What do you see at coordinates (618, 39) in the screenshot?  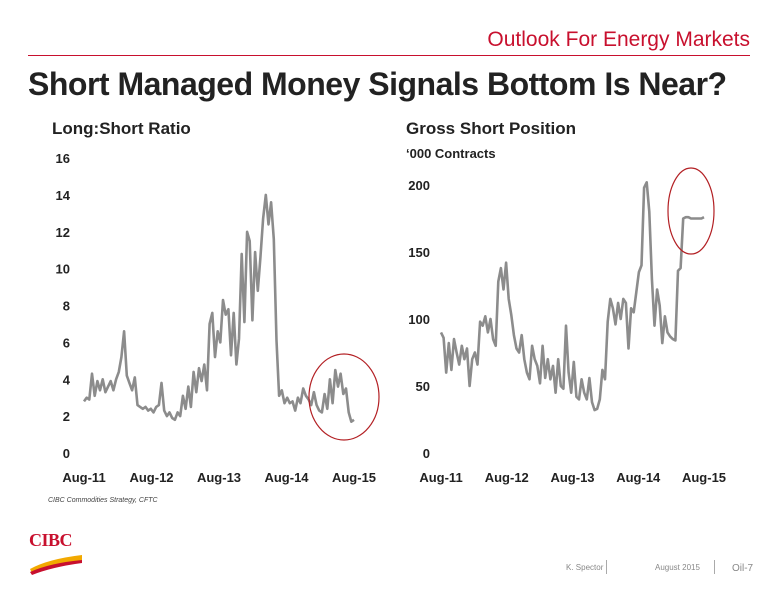 I see `header-title: Outlook For Energy Markets` at bounding box center [618, 39].